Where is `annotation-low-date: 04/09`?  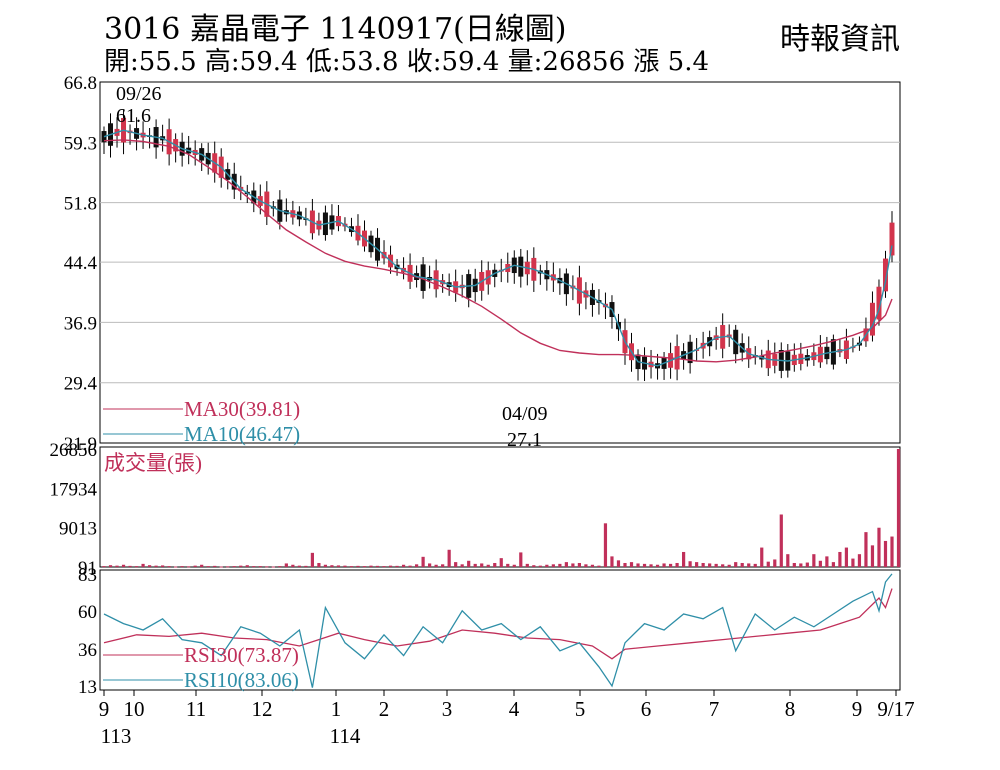 annotation-low-date: 04/09 is located at coordinates (525, 414).